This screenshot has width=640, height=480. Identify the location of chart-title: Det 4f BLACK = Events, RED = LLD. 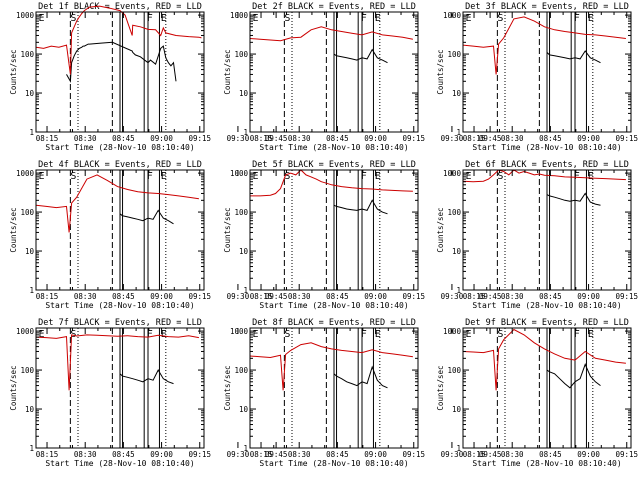
(120, 165).